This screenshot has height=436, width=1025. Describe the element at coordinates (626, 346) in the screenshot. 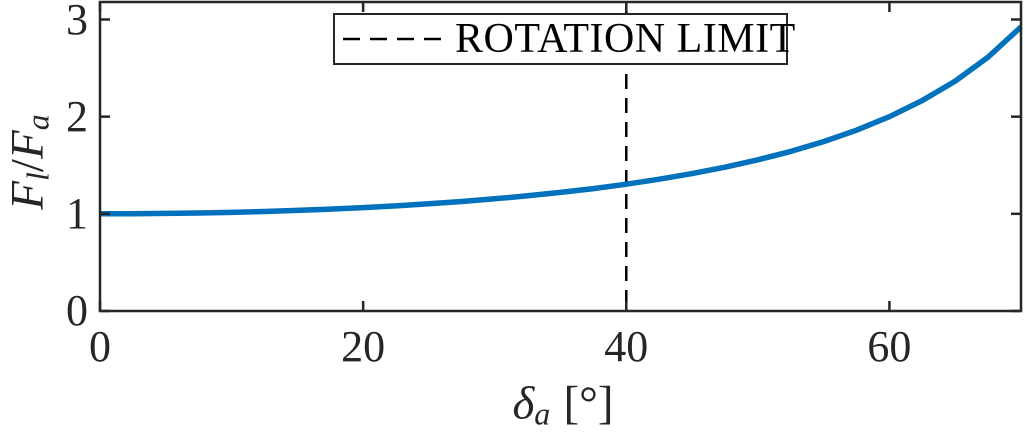

I see `x-tick-label: 40` at that location.